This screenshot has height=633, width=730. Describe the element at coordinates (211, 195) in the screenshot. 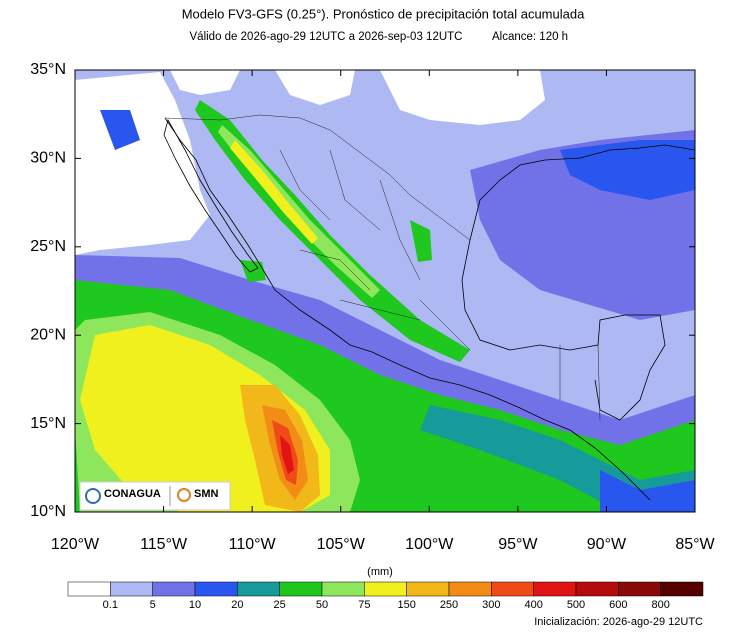

I see `baja-coast` at that location.